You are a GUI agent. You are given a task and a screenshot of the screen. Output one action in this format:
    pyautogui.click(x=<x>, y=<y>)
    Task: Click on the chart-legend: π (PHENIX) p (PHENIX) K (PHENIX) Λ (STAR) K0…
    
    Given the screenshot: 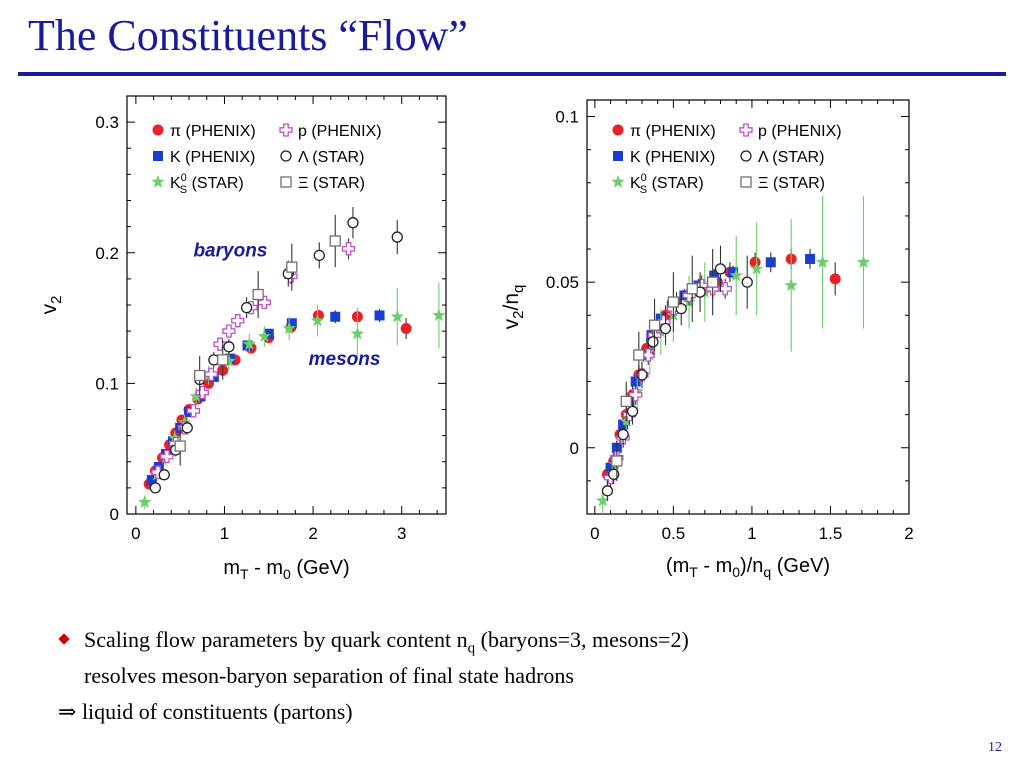 What is the action you would take?
    pyautogui.click(x=266, y=159)
    